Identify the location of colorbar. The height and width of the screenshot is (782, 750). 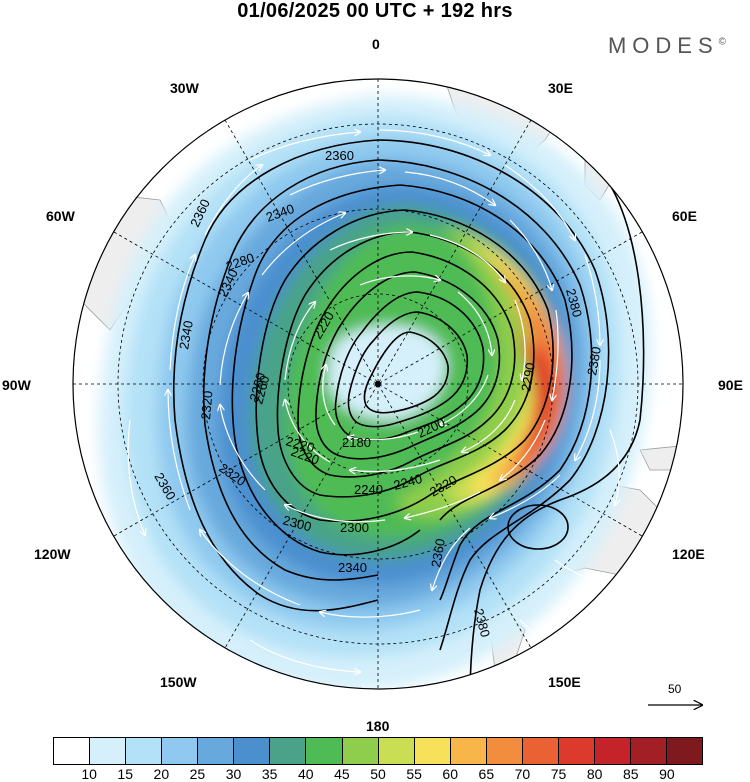
(378, 751).